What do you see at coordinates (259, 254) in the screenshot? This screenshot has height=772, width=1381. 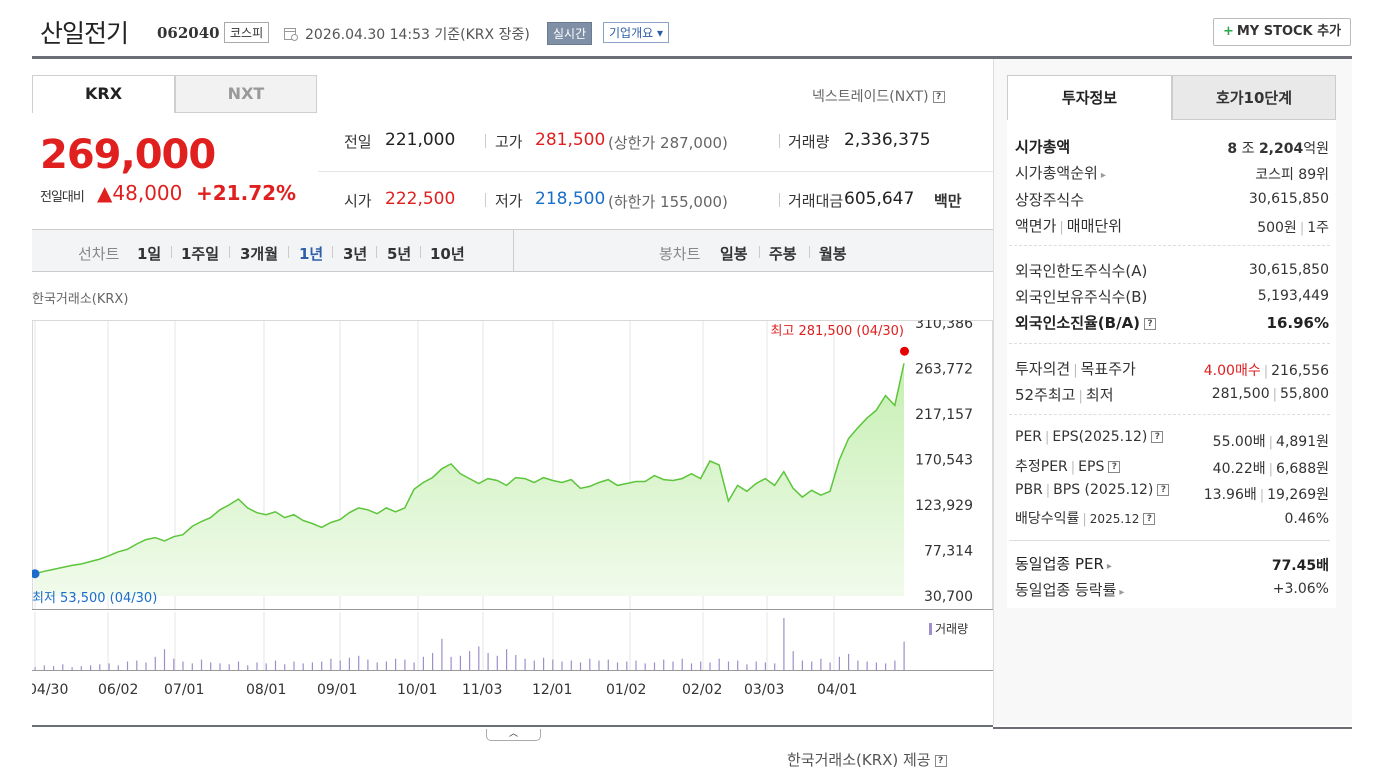 I see `period-3m: 3개월` at bounding box center [259, 254].